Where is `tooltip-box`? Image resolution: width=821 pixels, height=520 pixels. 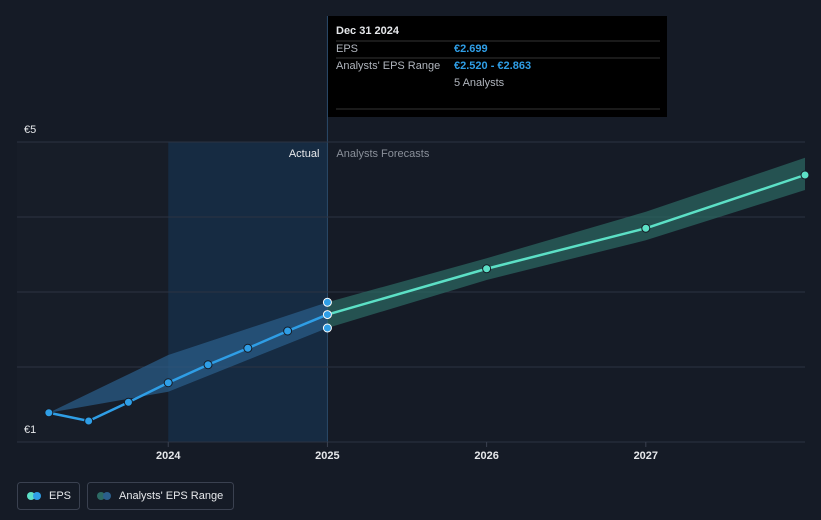 tooltip-box is located at coordinates (497, 66).